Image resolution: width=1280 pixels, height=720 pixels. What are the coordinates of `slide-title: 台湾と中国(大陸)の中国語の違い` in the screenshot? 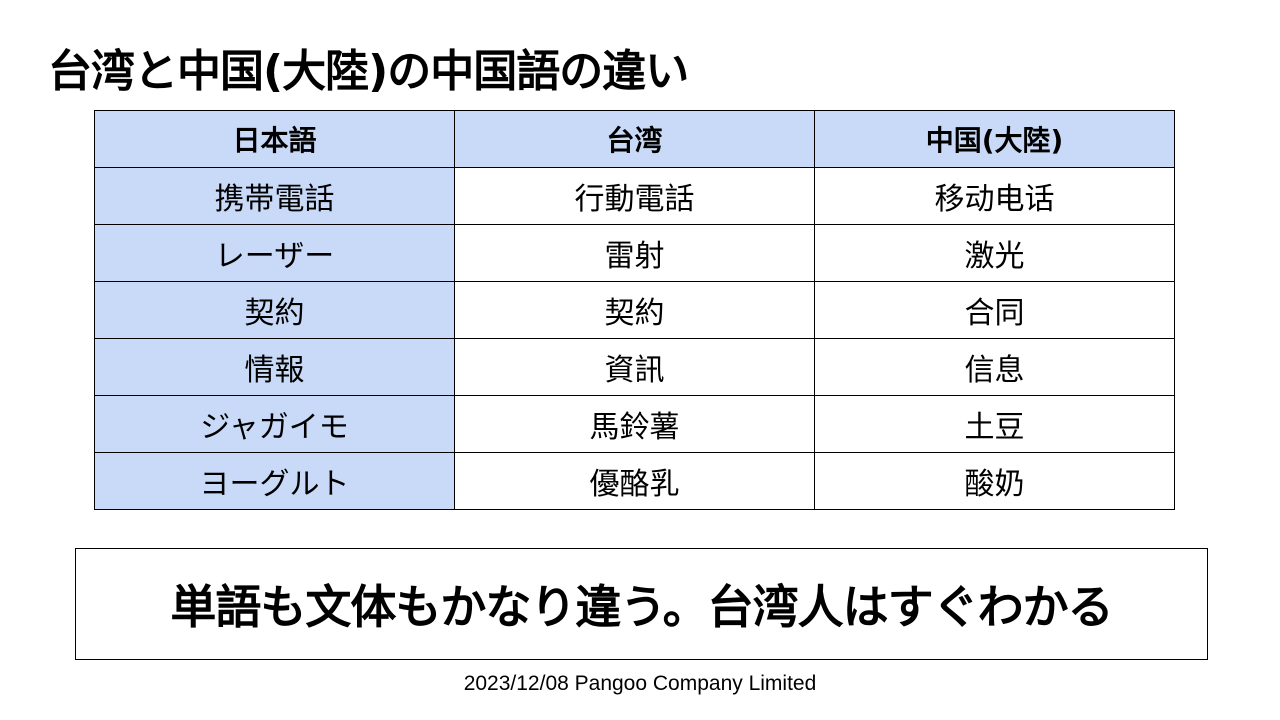 It's located at (368, 71).